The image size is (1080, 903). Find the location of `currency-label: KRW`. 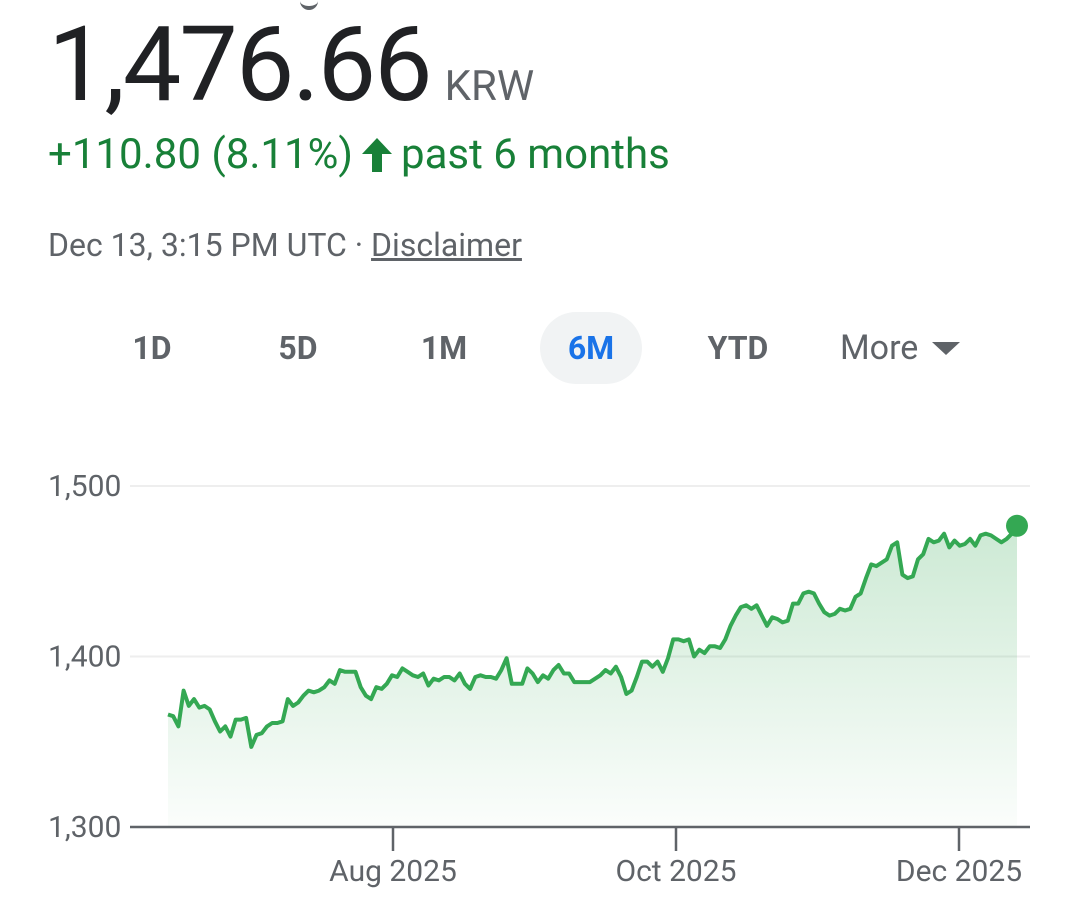

currency-label: KRW is located at coordinates (489, 86).